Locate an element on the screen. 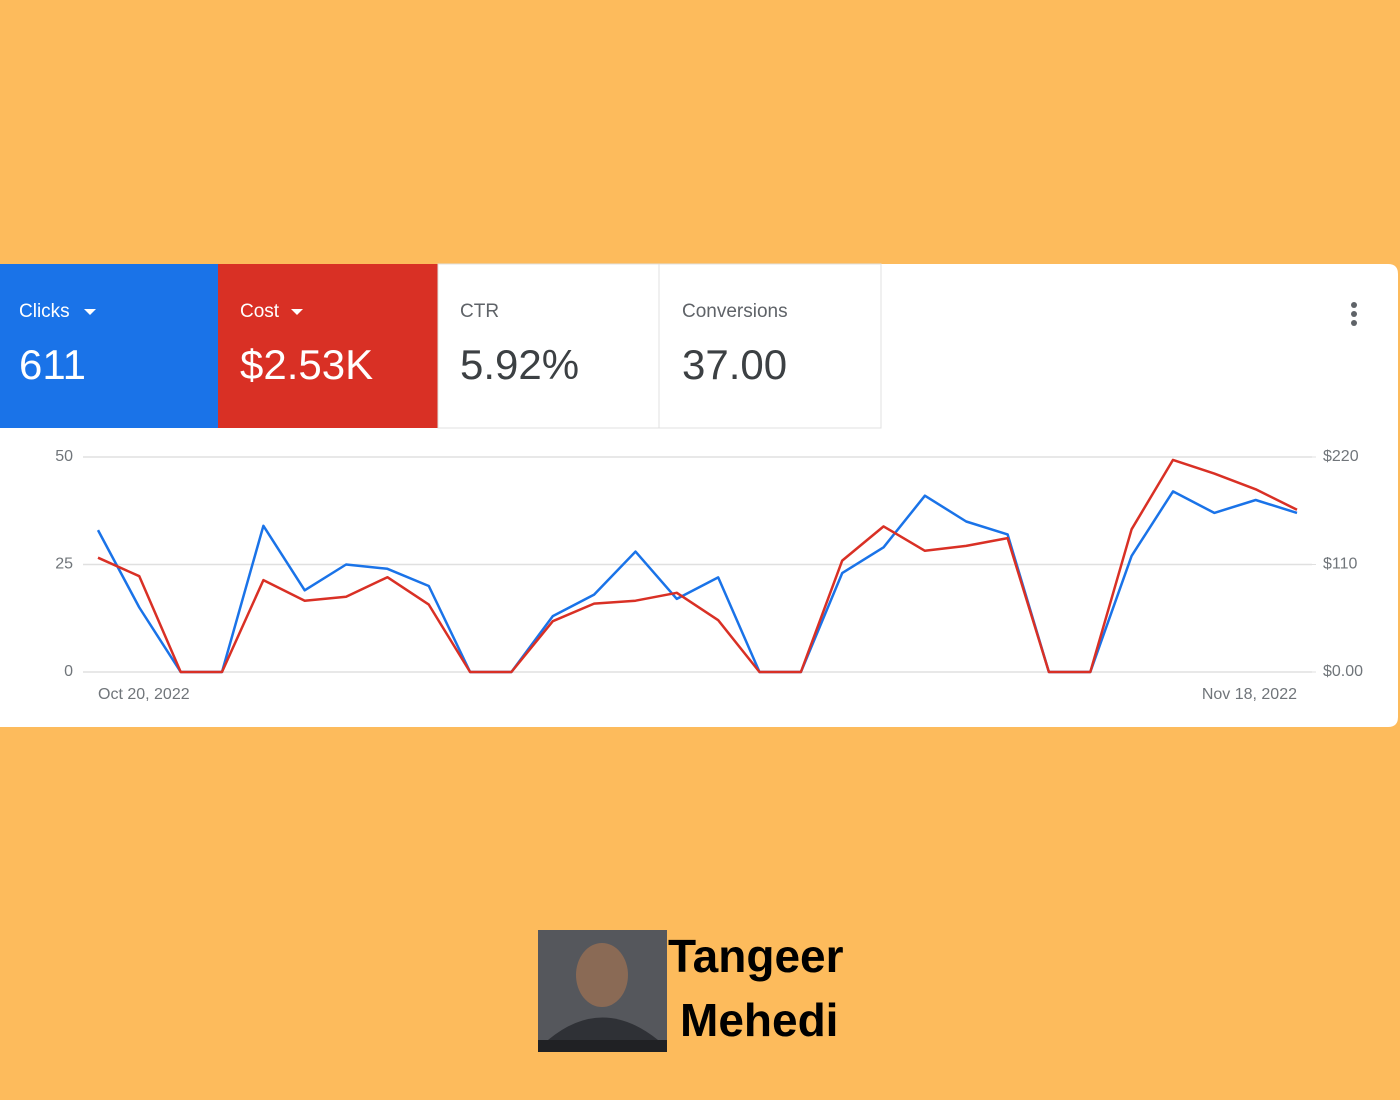 Image resolution: width=1400 pixels, height=1100 pixels. photo-bar is located at coordinates (602, 1046).